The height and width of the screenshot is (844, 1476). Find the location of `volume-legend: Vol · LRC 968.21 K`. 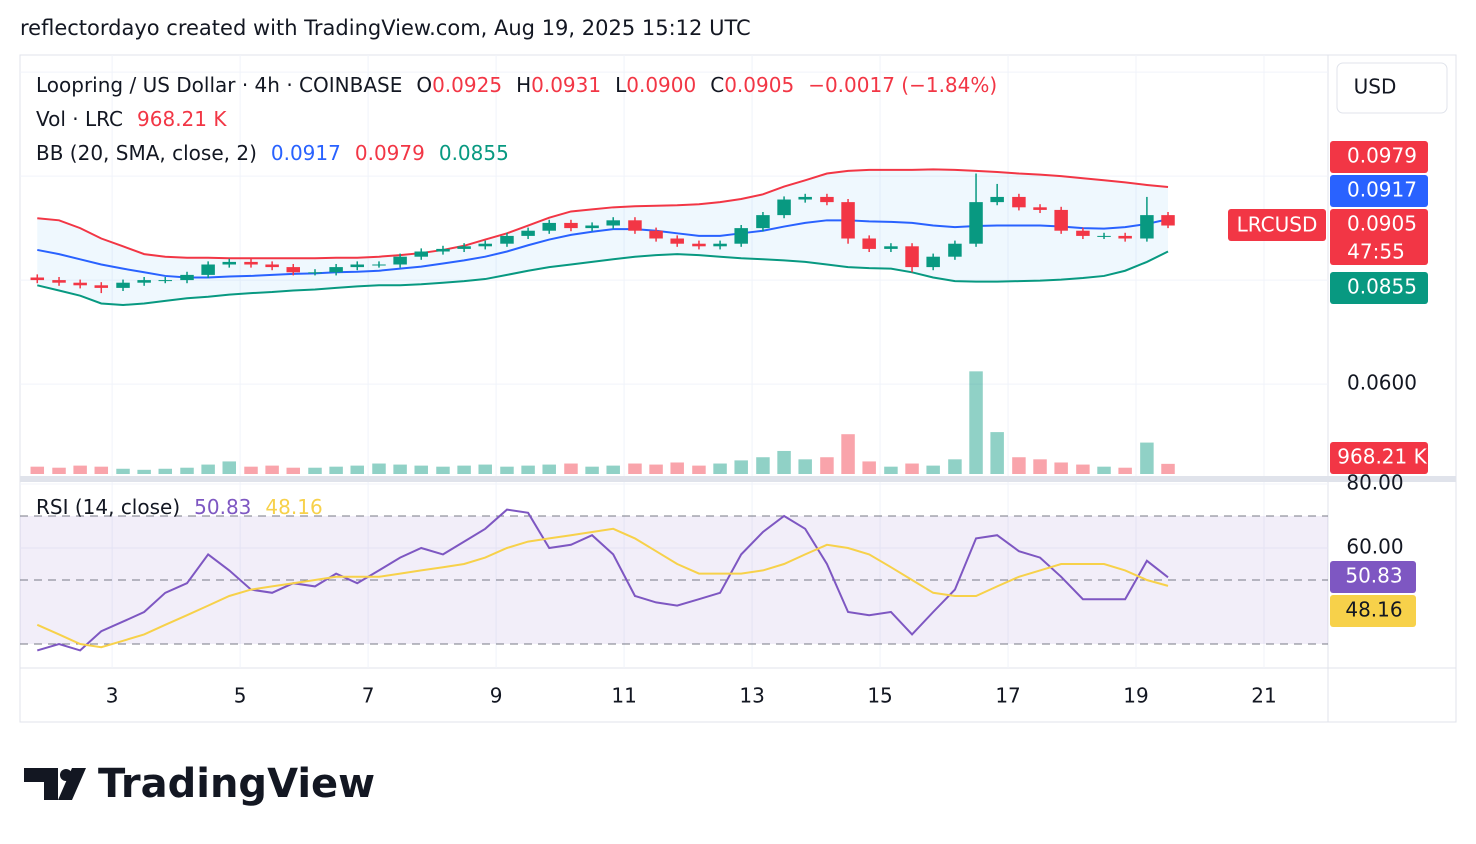

volume-legend: Vol · LRC 968.21 K is located at coordinates (131, 119).